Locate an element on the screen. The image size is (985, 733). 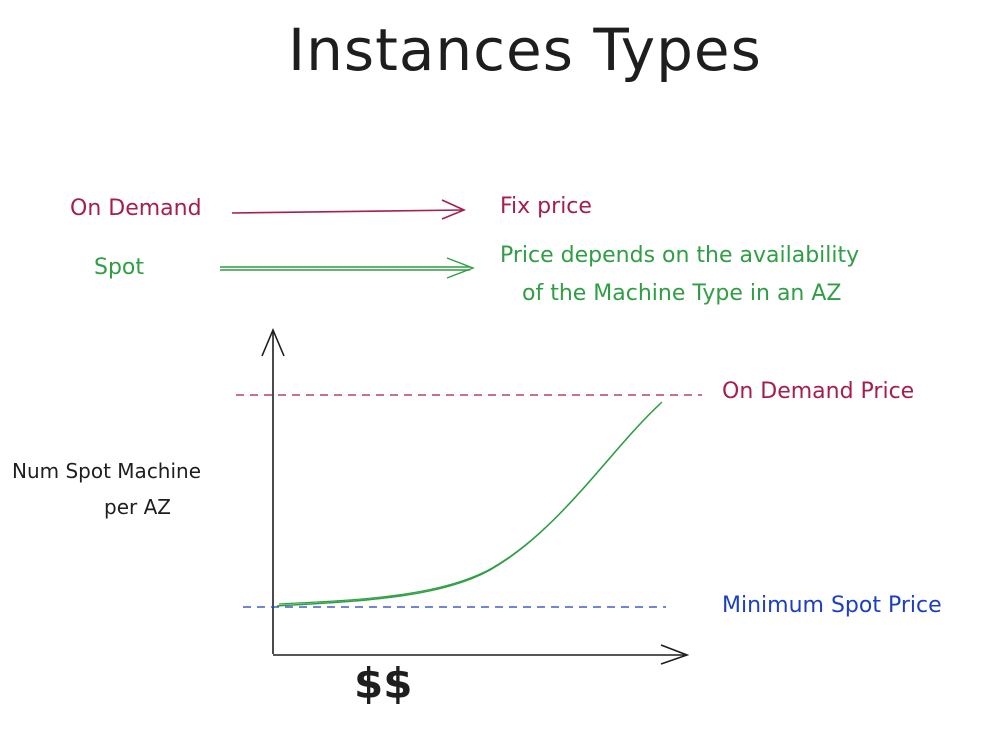
spot-label: Spot is located at coordinates (119, 267).